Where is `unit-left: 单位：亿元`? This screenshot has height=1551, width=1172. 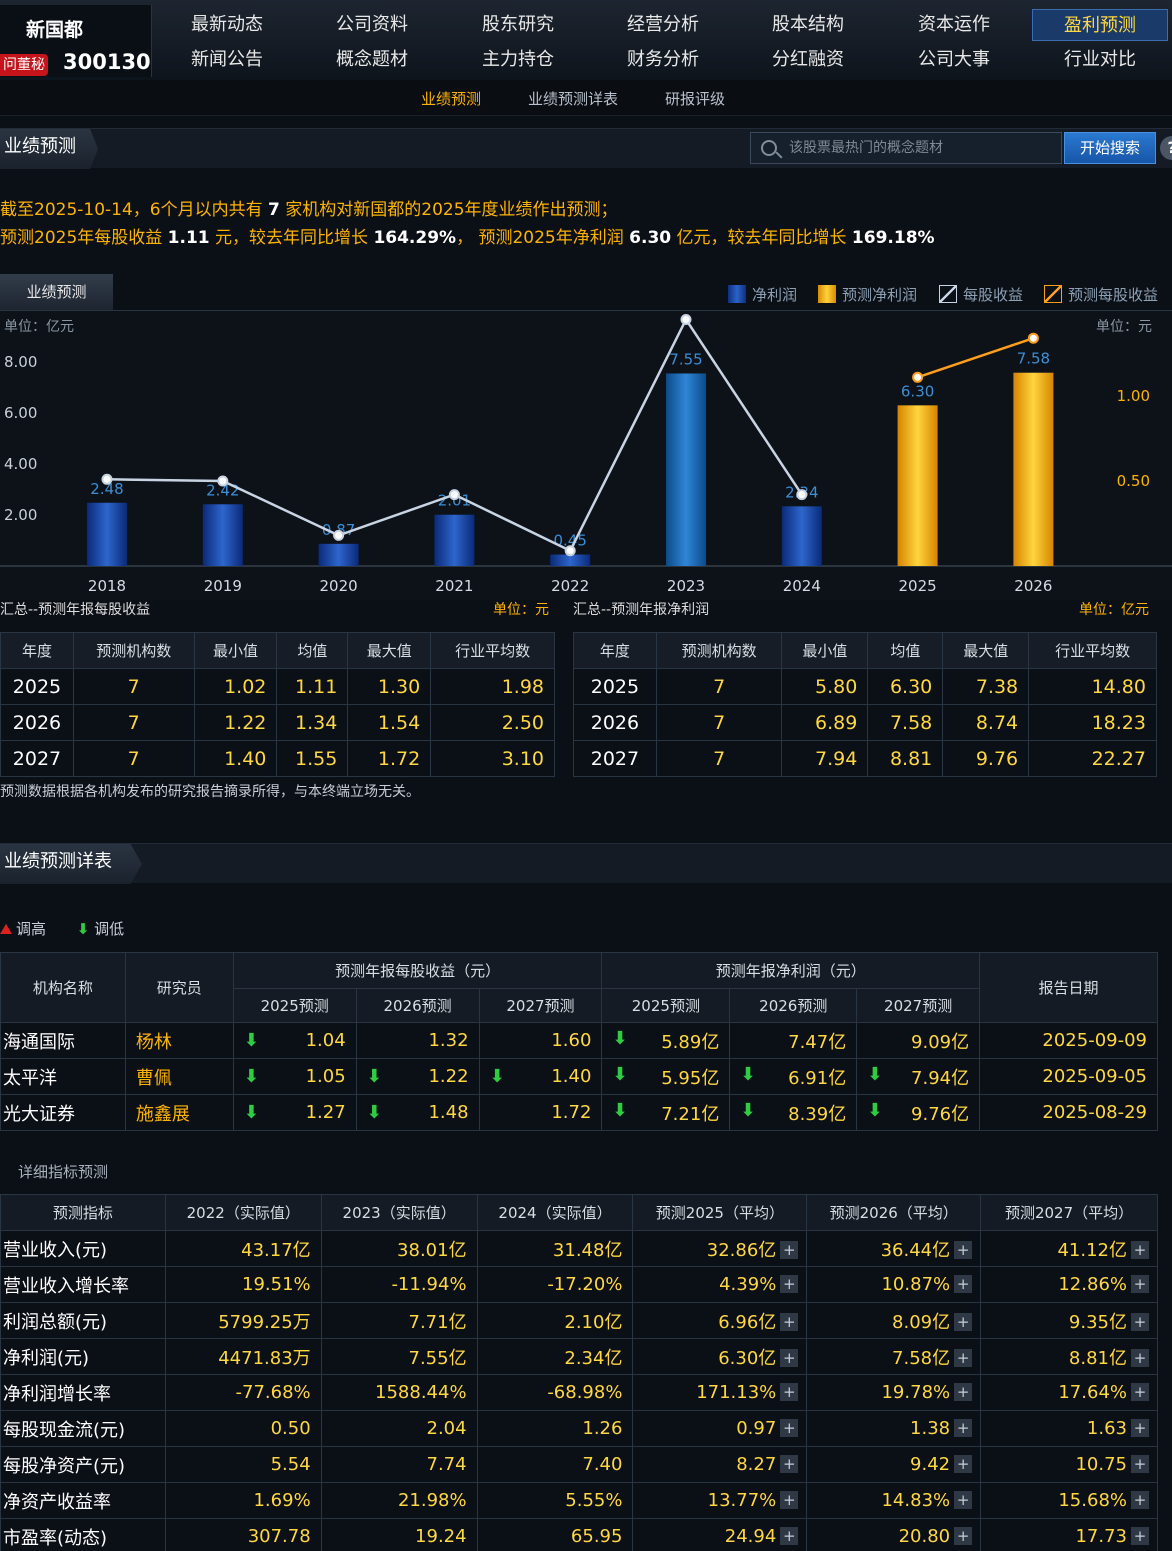
unit-left: 单位：亿元 is located at coordinates (39, 327).